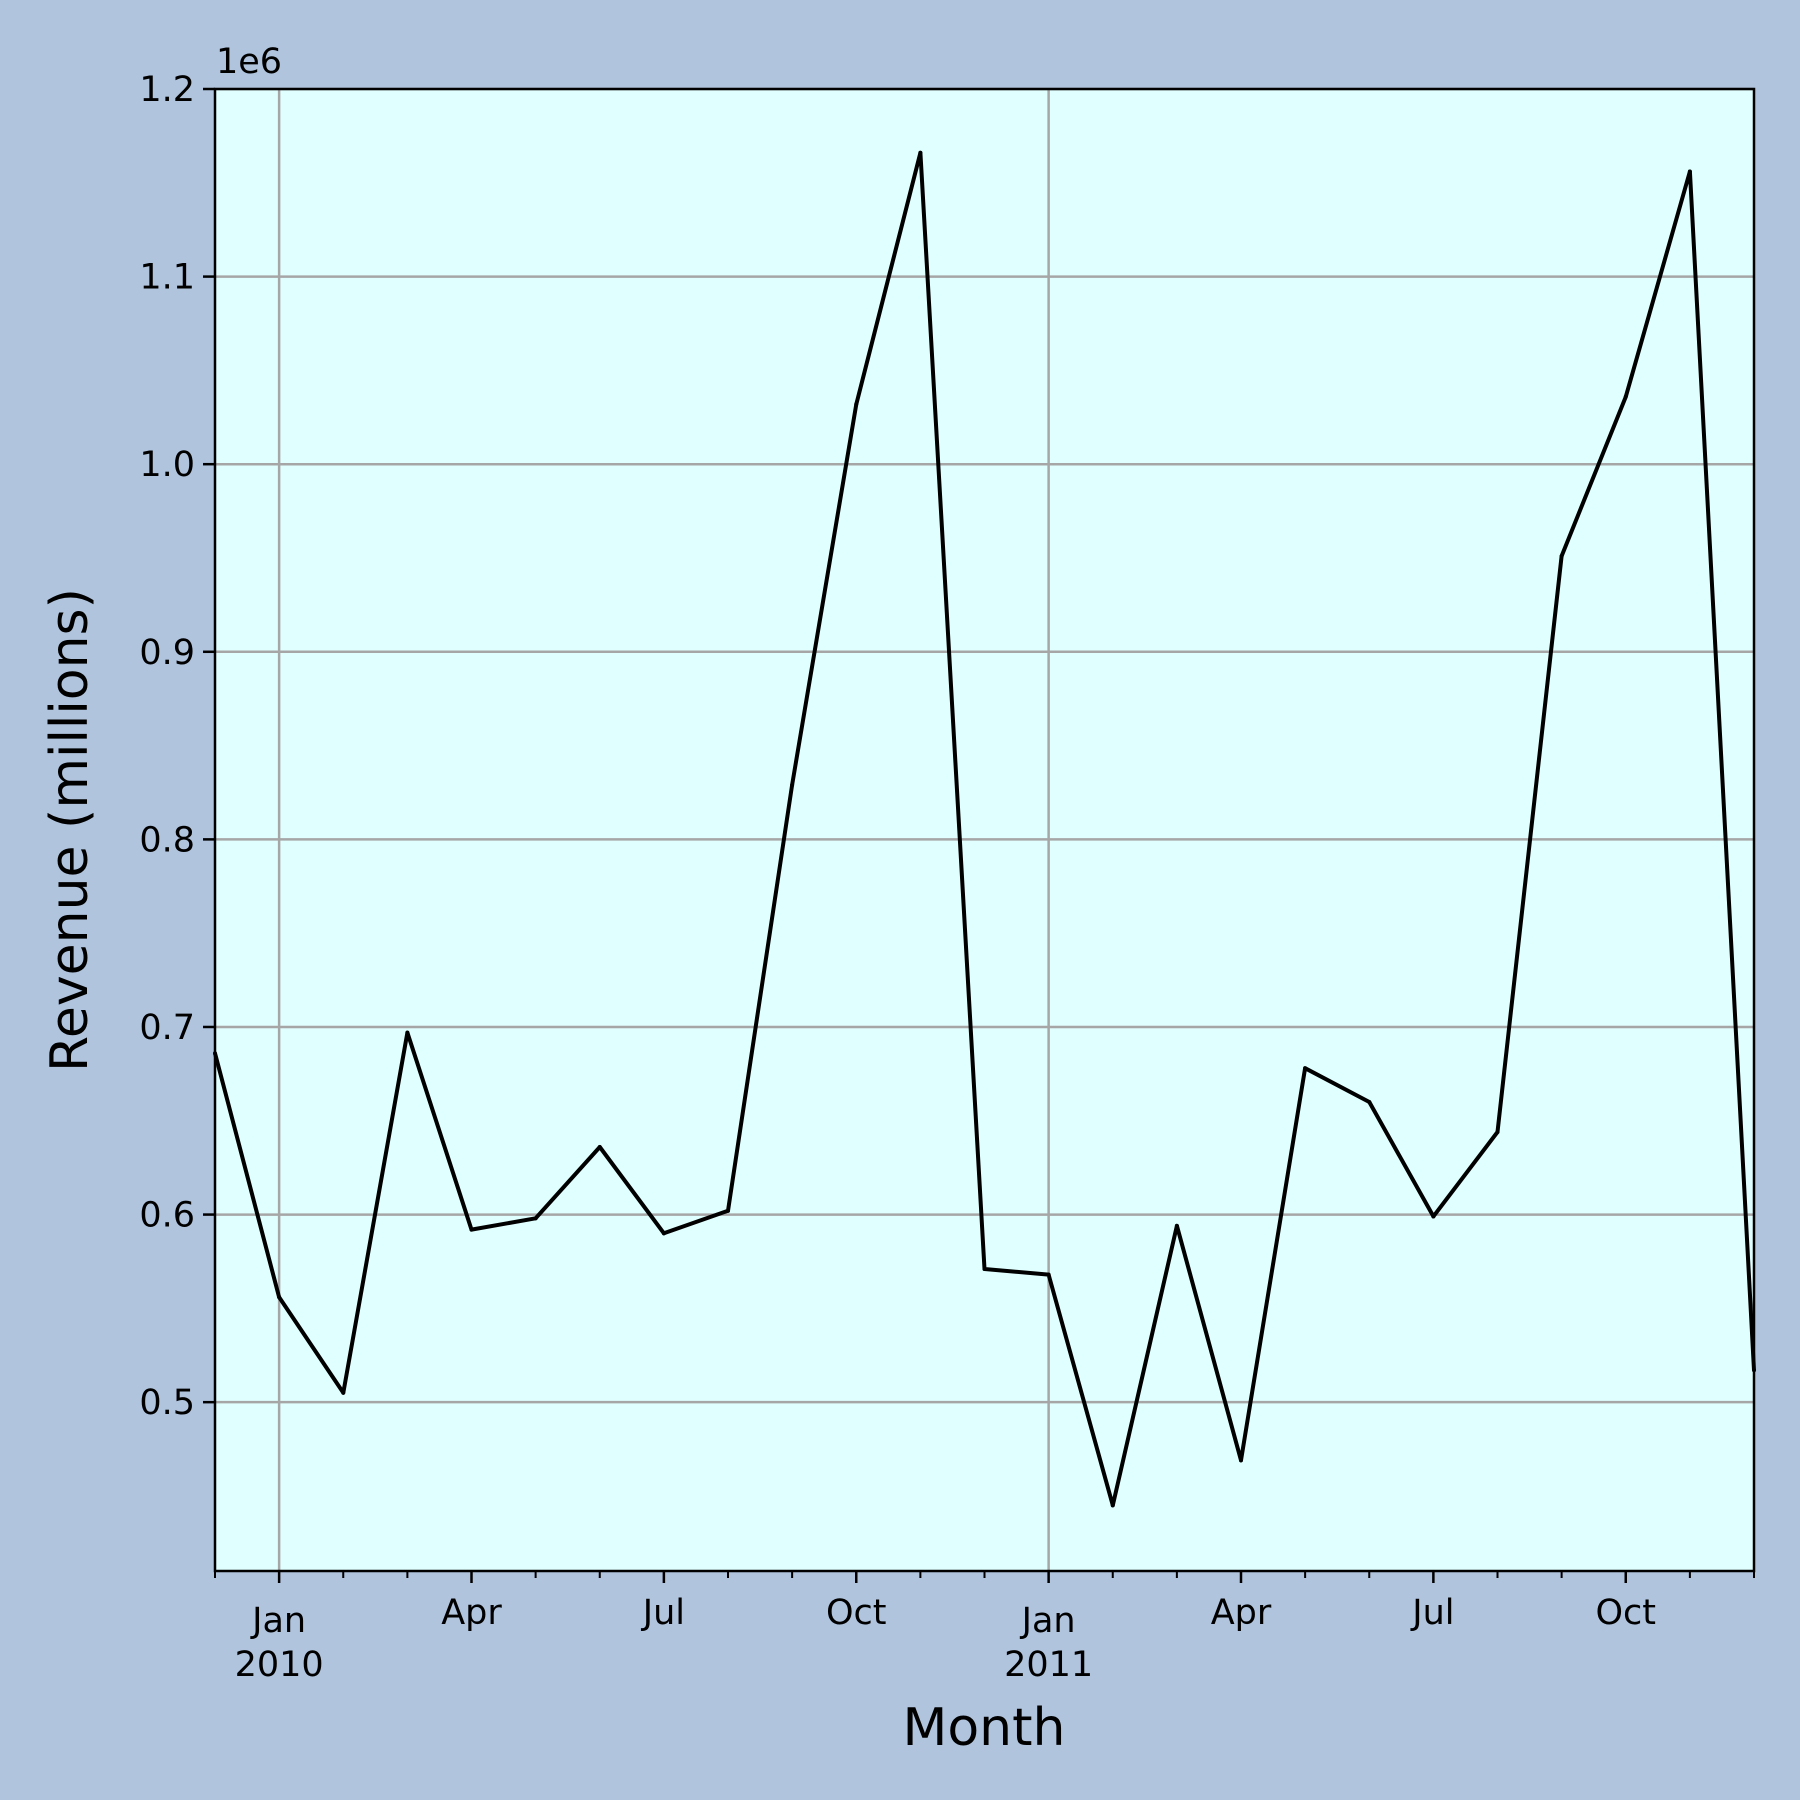 The height and width of the screenshot is (1800, 1800). I want to click on y-tick-label: 0.7, so click(167, 1028).